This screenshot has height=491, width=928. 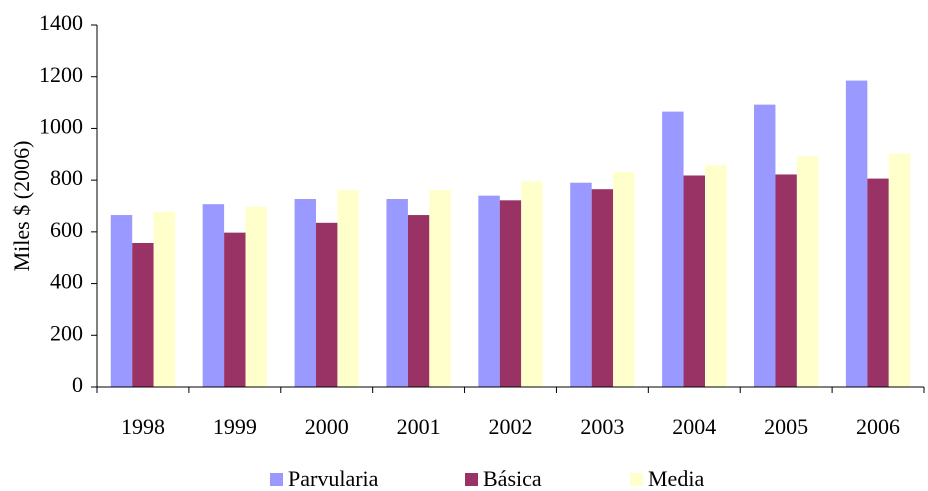 I want to click on legend-label: Básica, so click(x=512, y=478).